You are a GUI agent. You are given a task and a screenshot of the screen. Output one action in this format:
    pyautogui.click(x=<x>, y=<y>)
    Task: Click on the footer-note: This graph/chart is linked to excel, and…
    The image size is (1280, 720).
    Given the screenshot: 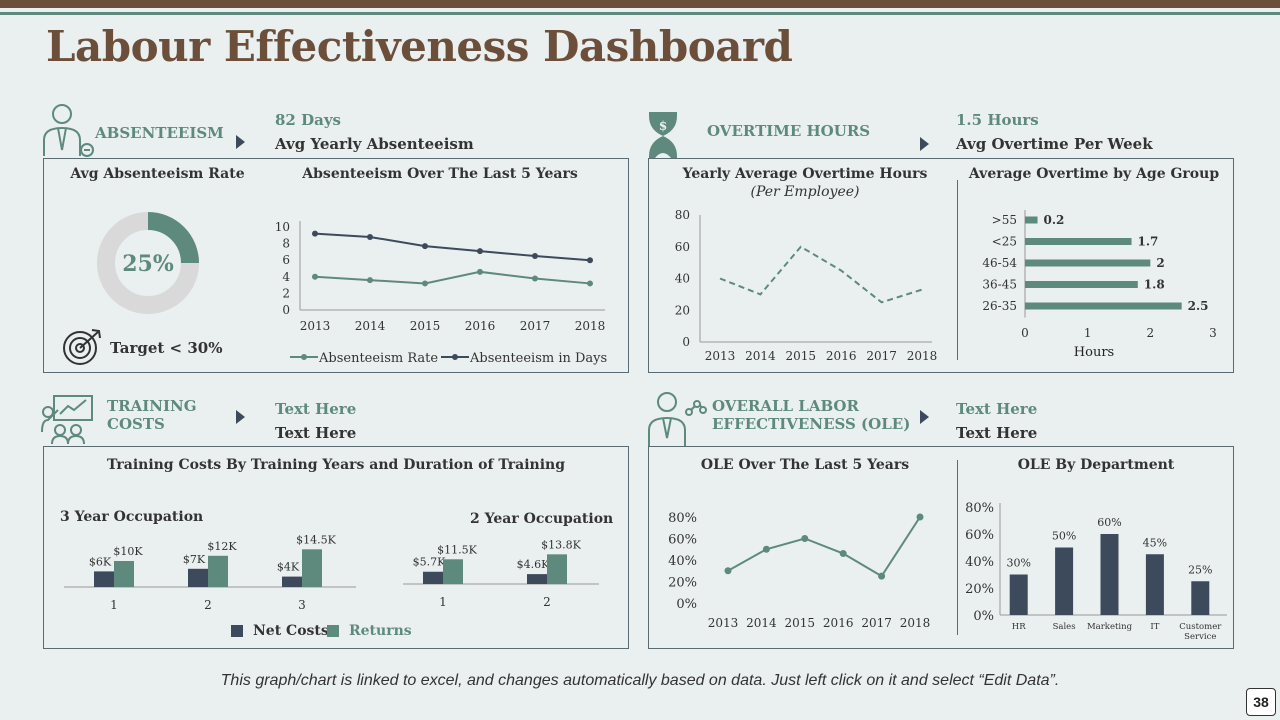 What is the action you would take?
    pyautogui.click(x=640, y=680)
    